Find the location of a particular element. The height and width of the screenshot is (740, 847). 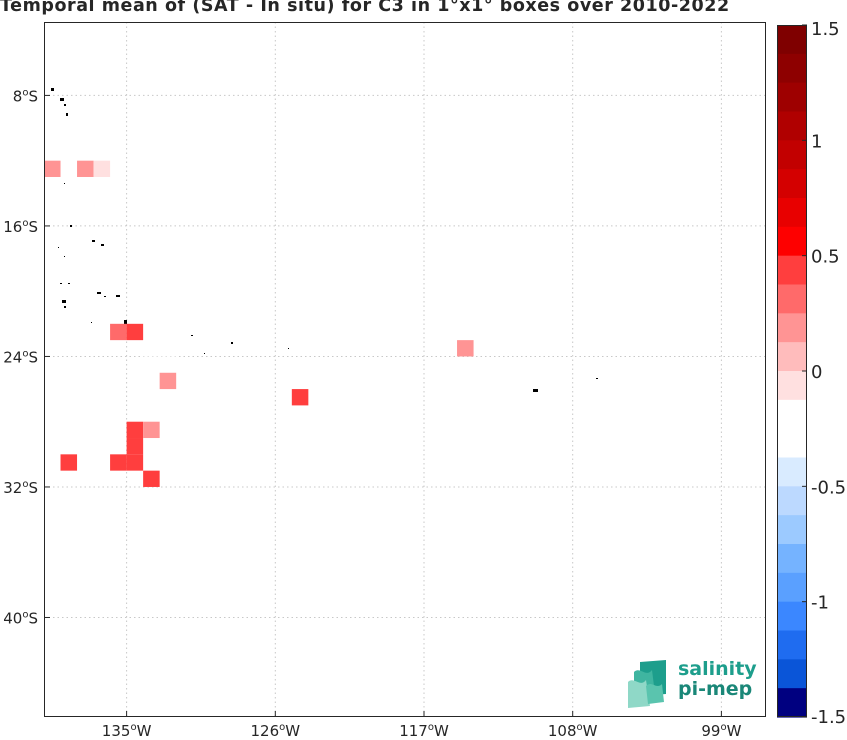

lon-tick-label: 117oW is located at coordinates (424, 731).